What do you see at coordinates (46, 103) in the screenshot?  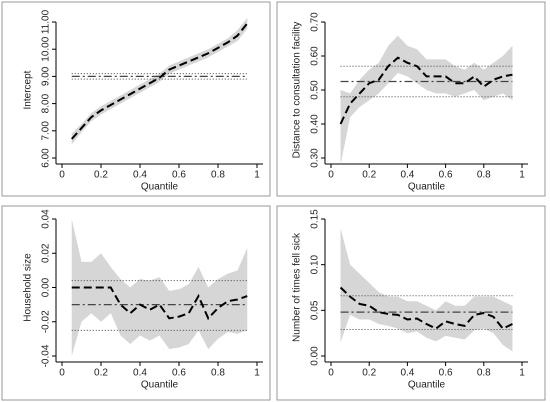 I see `y-tick-label: 8.00` at bounding box center [46, 103].